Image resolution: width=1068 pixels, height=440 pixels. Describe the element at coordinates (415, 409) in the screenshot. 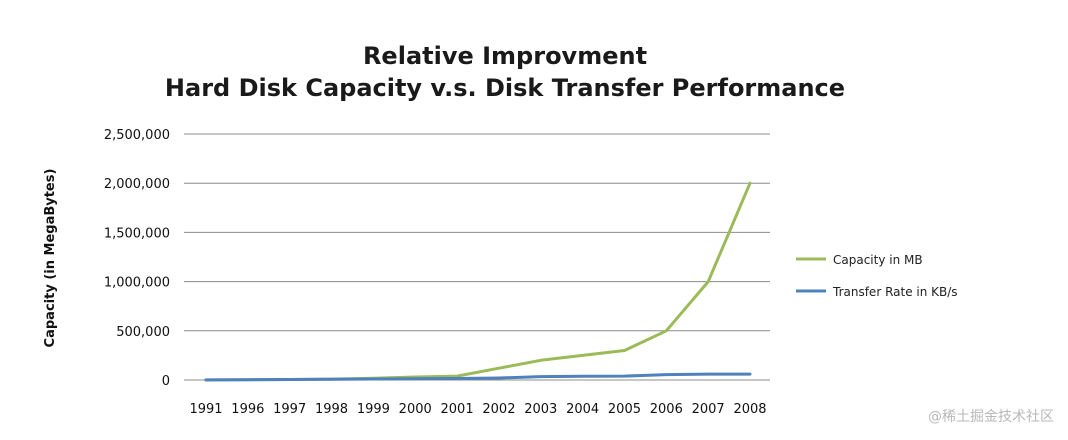

I see `x-tick-label: 2000` at that location.